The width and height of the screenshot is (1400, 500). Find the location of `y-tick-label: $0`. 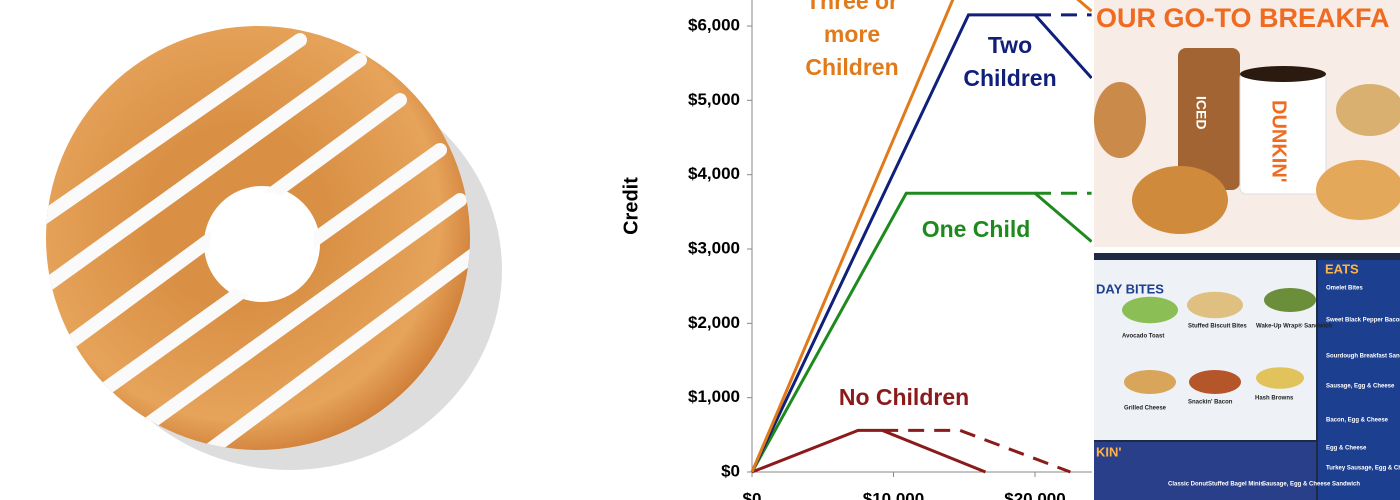

y-tick-label: $0 is located at coordinates (730, 470).